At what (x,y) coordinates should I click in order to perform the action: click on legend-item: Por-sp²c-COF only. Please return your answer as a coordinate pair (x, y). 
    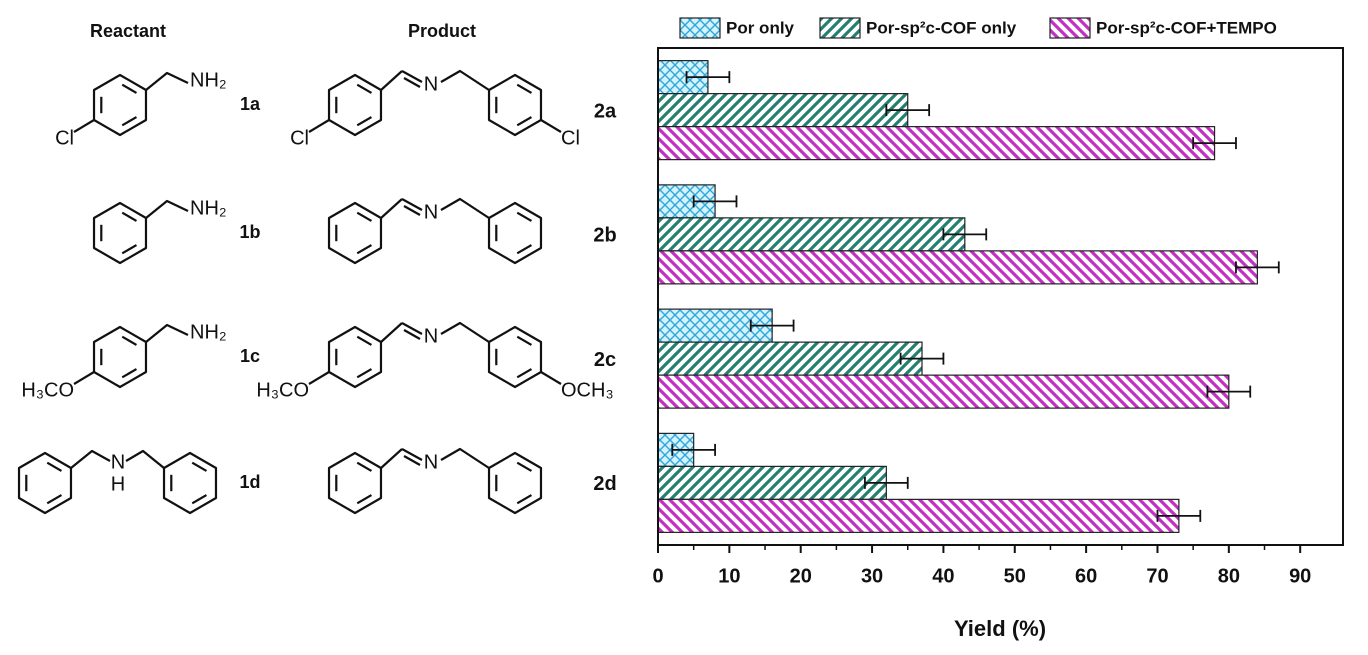
    Looking at the image, I should click on (918, 28).